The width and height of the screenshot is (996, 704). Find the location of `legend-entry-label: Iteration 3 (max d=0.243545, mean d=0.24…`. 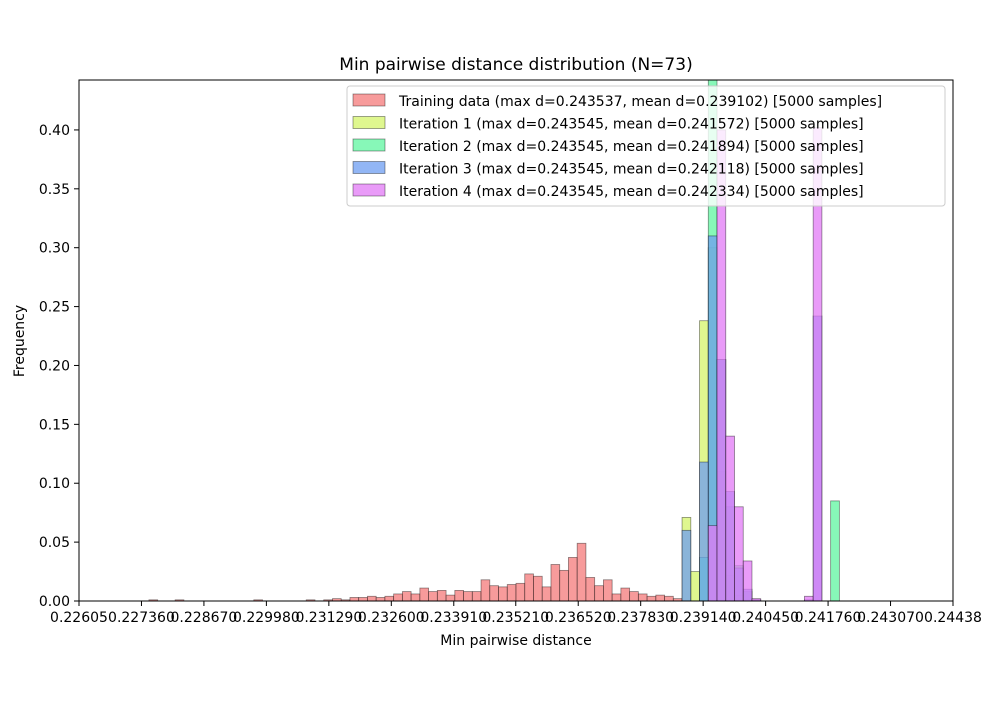

legend-entry-label: Iteration 3 (max d=0.243545, mean d=0.24… is located at coordinates (631, 170).